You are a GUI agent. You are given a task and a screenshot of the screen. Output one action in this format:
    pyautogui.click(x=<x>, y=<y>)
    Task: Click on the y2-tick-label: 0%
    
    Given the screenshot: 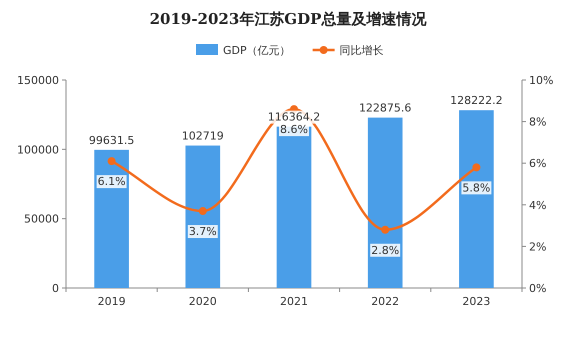 What is the action you would take?
    pyautogui.click(x=537, y=288)
    